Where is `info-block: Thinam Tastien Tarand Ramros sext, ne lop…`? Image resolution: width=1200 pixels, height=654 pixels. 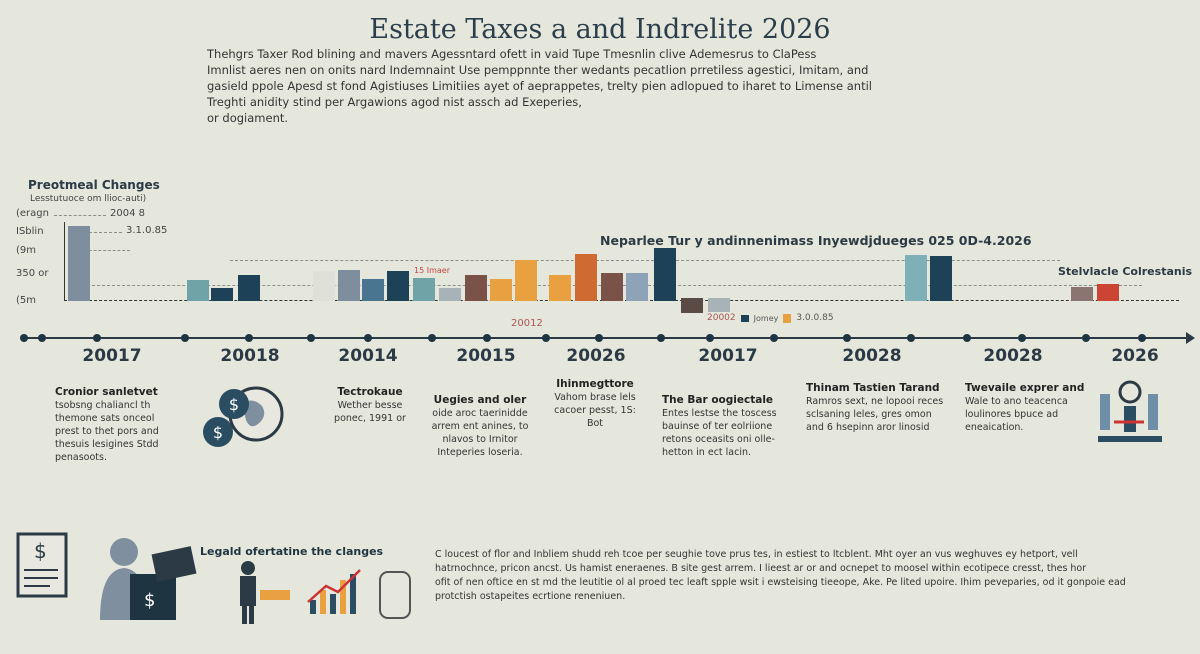 info-block: Thinam Tastien Tarand Ramros sext, ne lop… is located at coordinates (876, 408).